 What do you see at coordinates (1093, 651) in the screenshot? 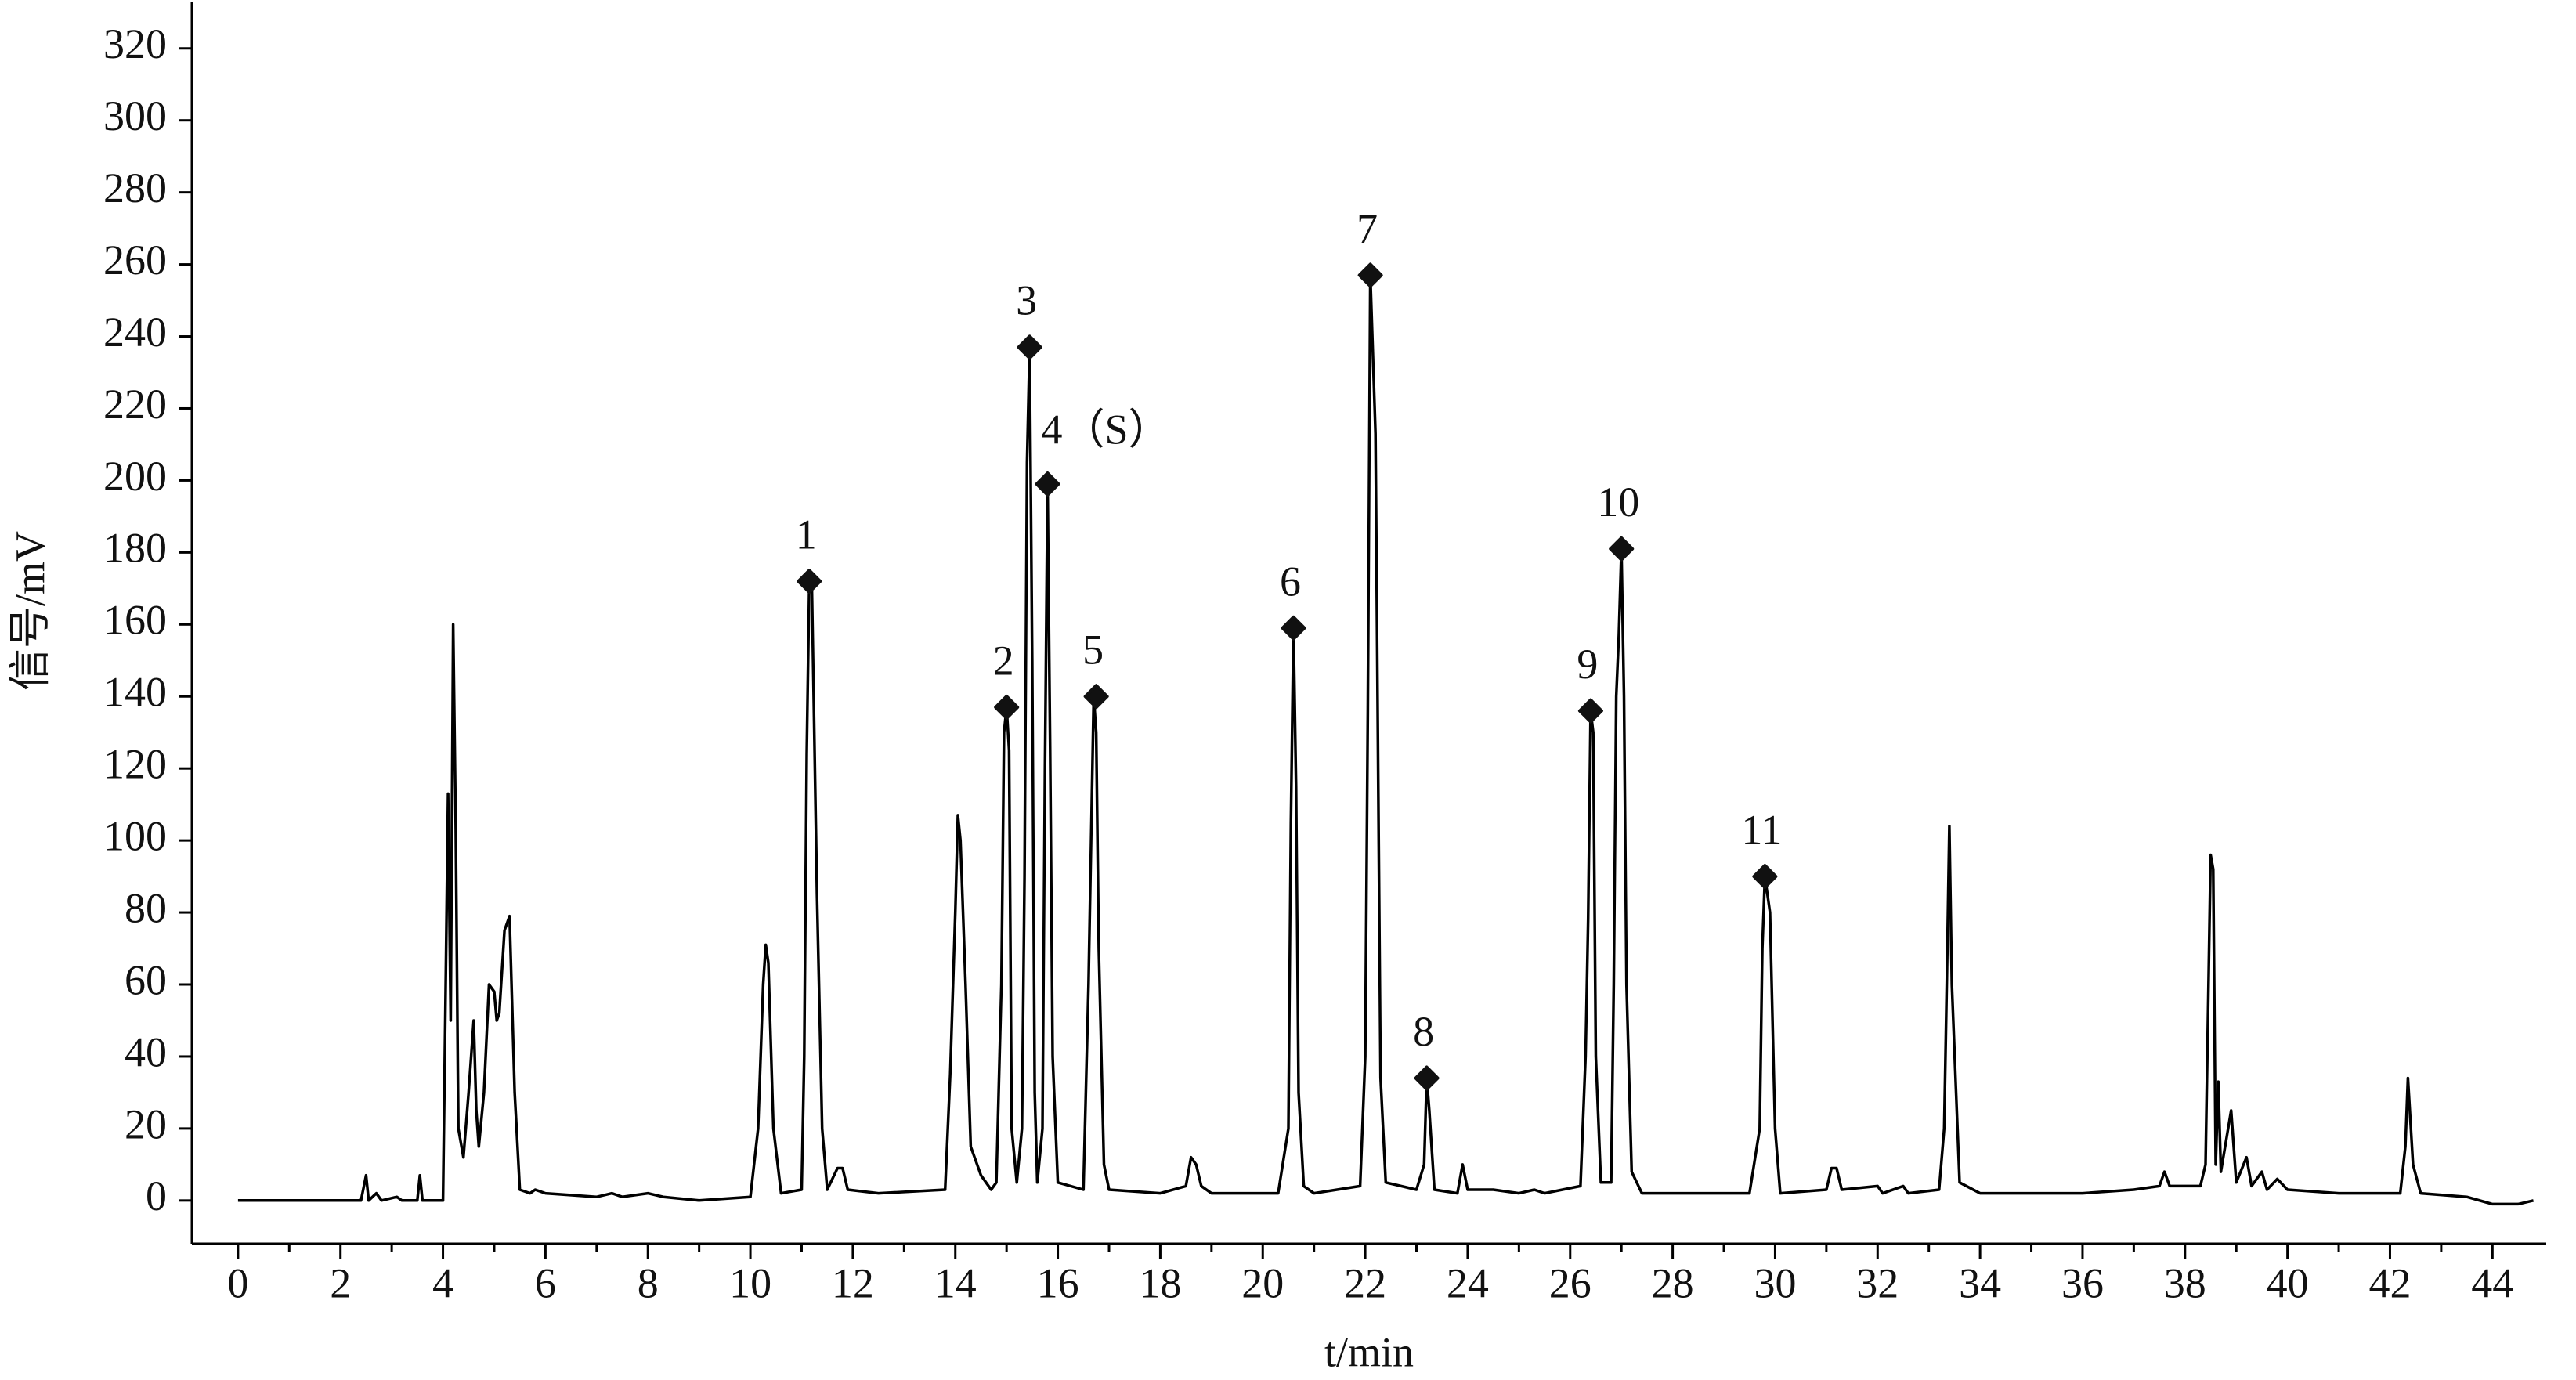
I see `peak-label: 5` at bounding box center [1093, 651].